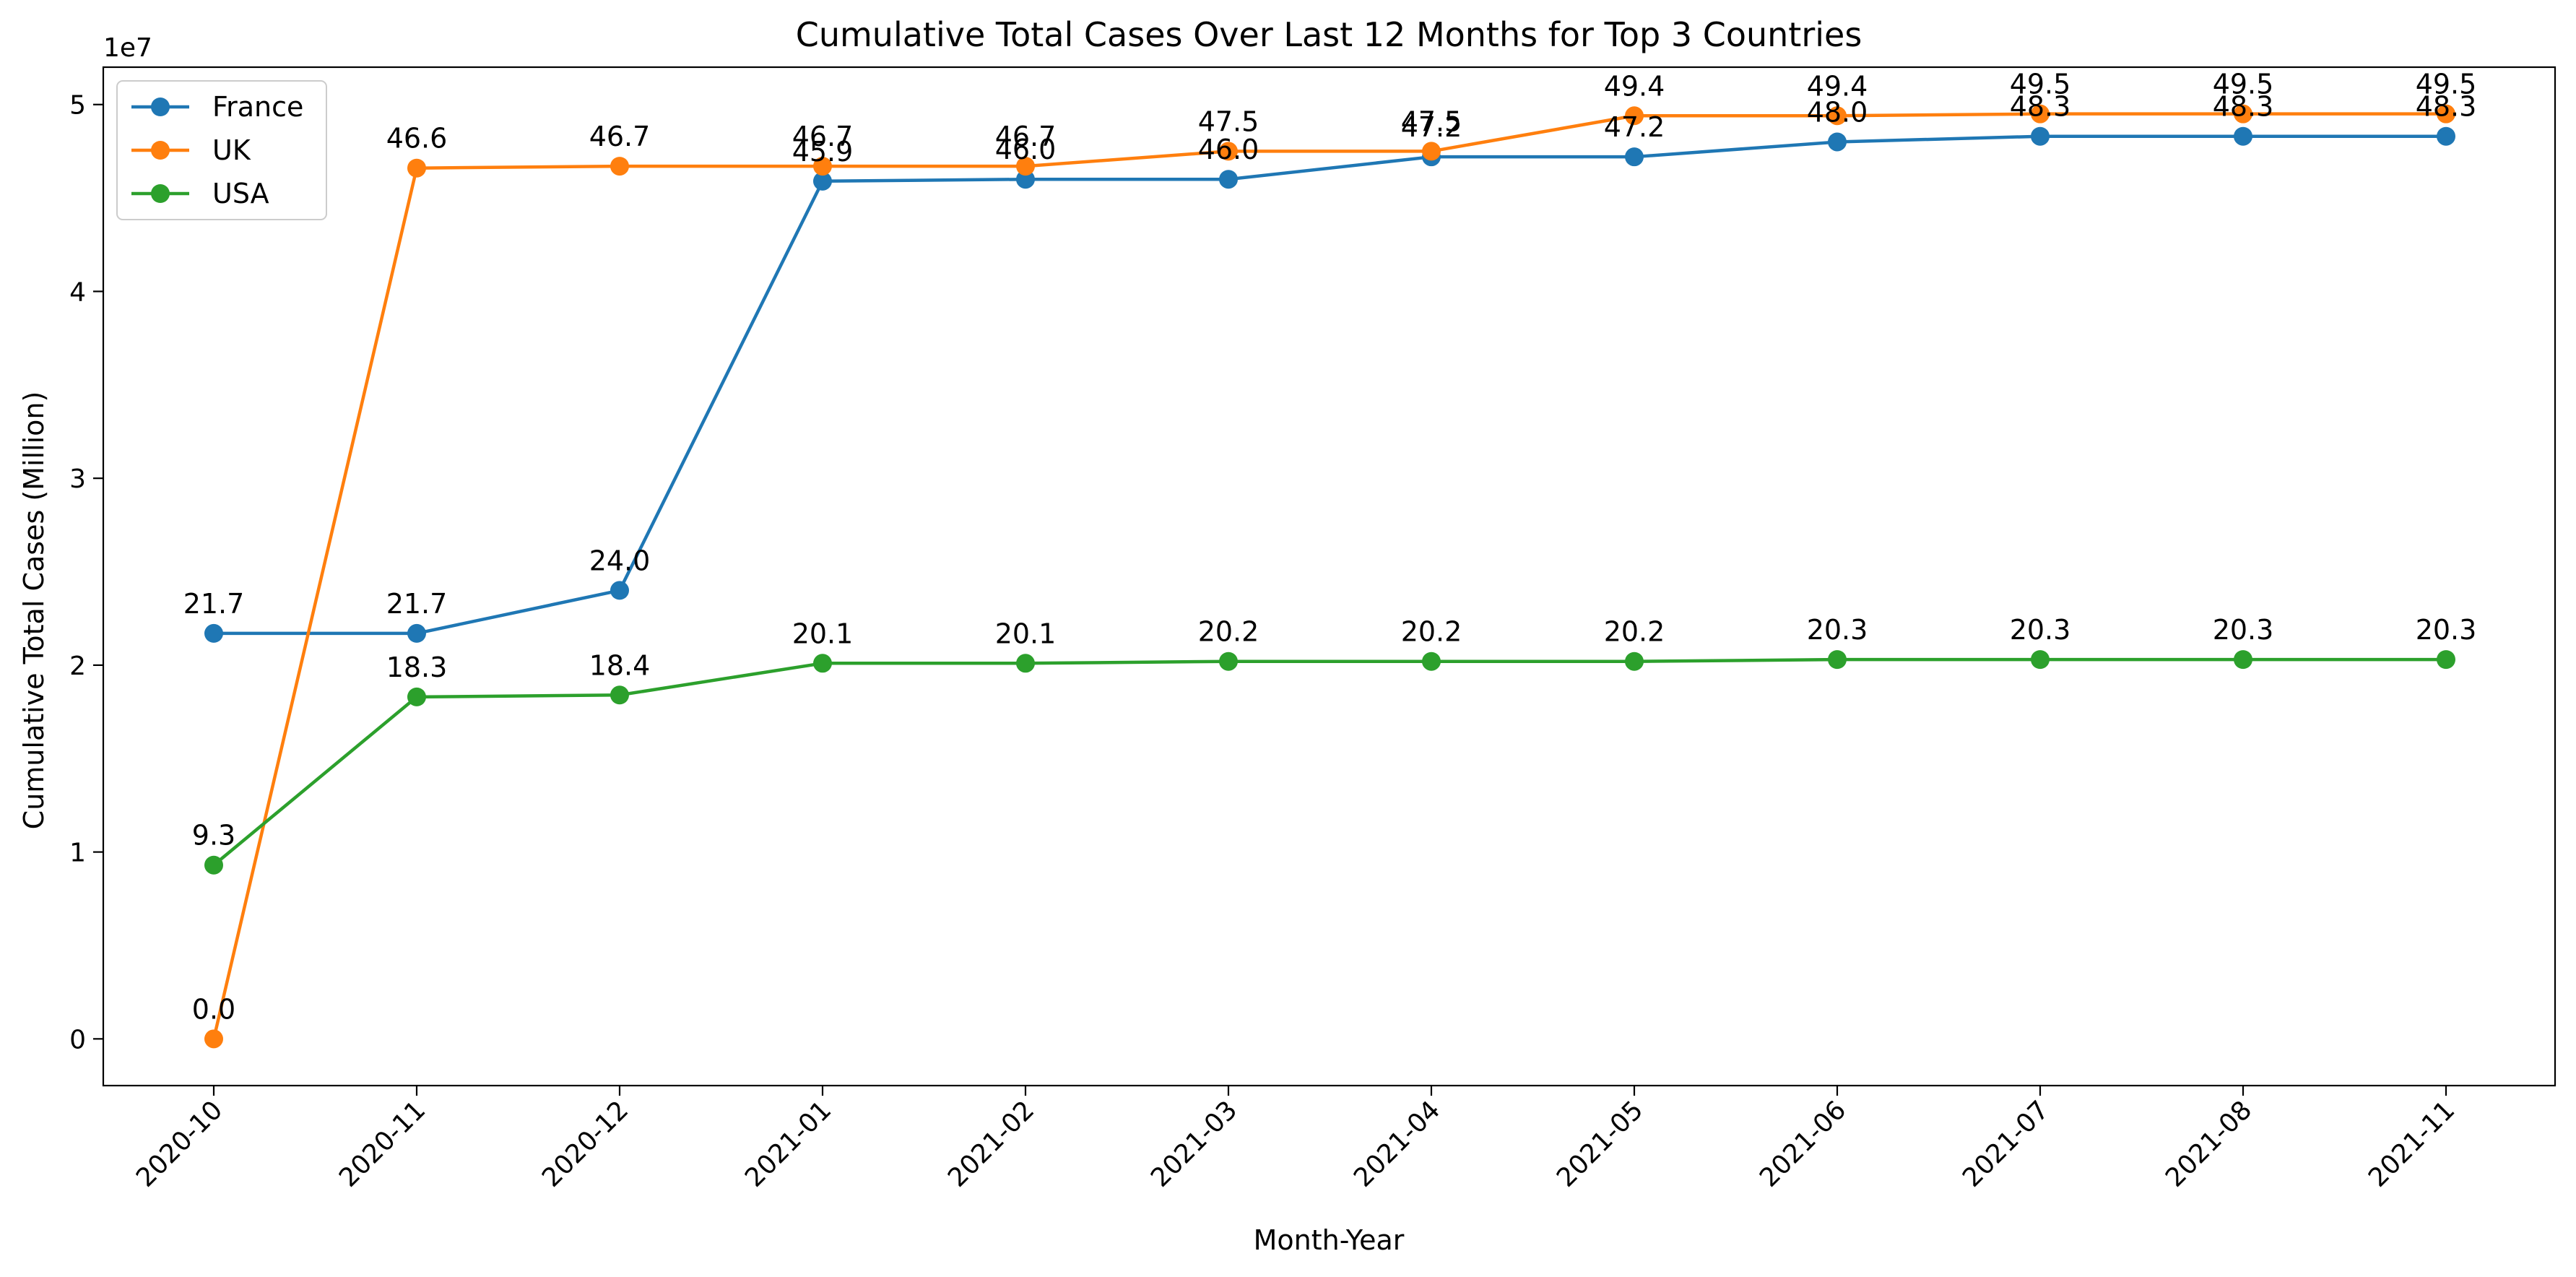  I want to click on x-tick-label: 2021-07, so click(2006, 1143).